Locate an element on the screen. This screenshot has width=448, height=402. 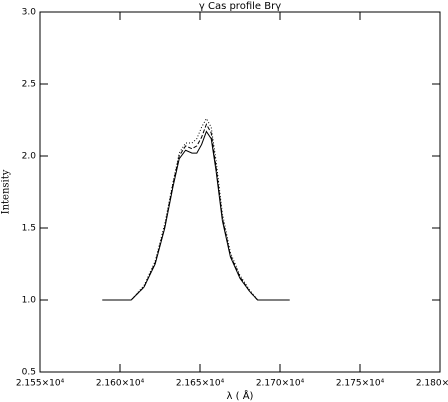
x-tick-label: 2.170×10⁴ is located at coordinates (280, 384).